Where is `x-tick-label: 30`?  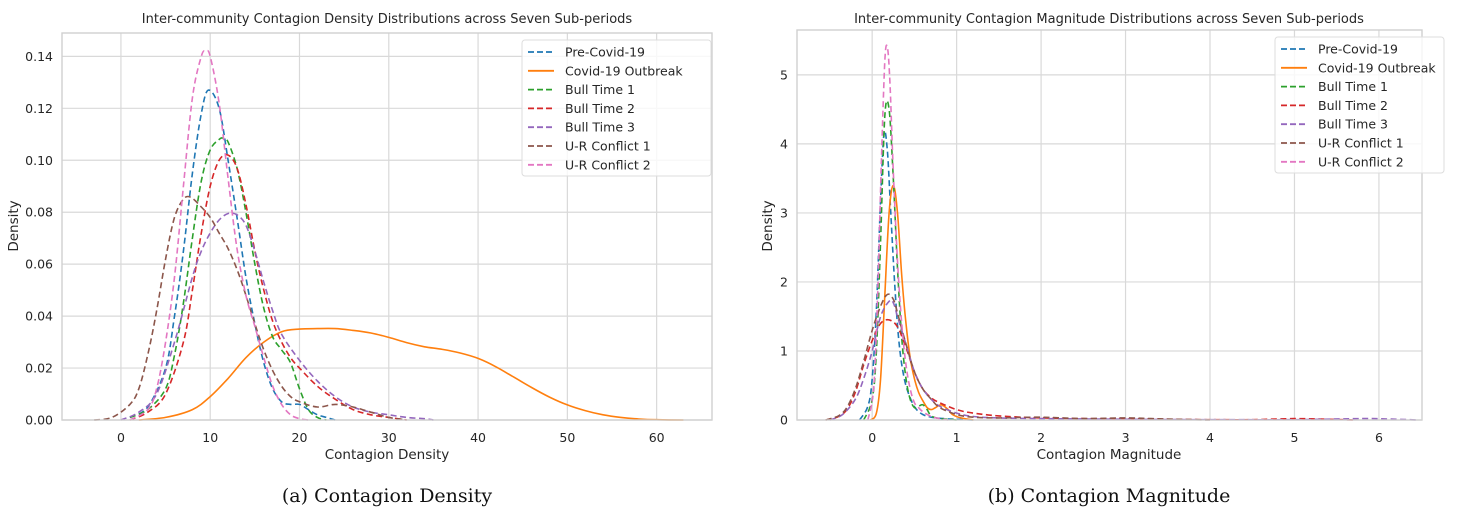
x-tick-label: 30 is located at coordinates (389, 437).